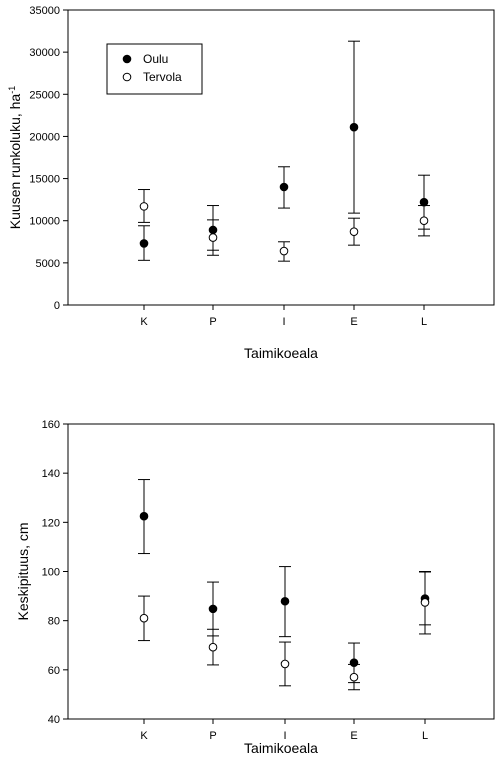 This screenshot has width=500, height=771. Describe the element at coordinates (15, 157) in the screenshot. I see `y-axis-title: Kuusen runkoluku, ha-1` at that location.